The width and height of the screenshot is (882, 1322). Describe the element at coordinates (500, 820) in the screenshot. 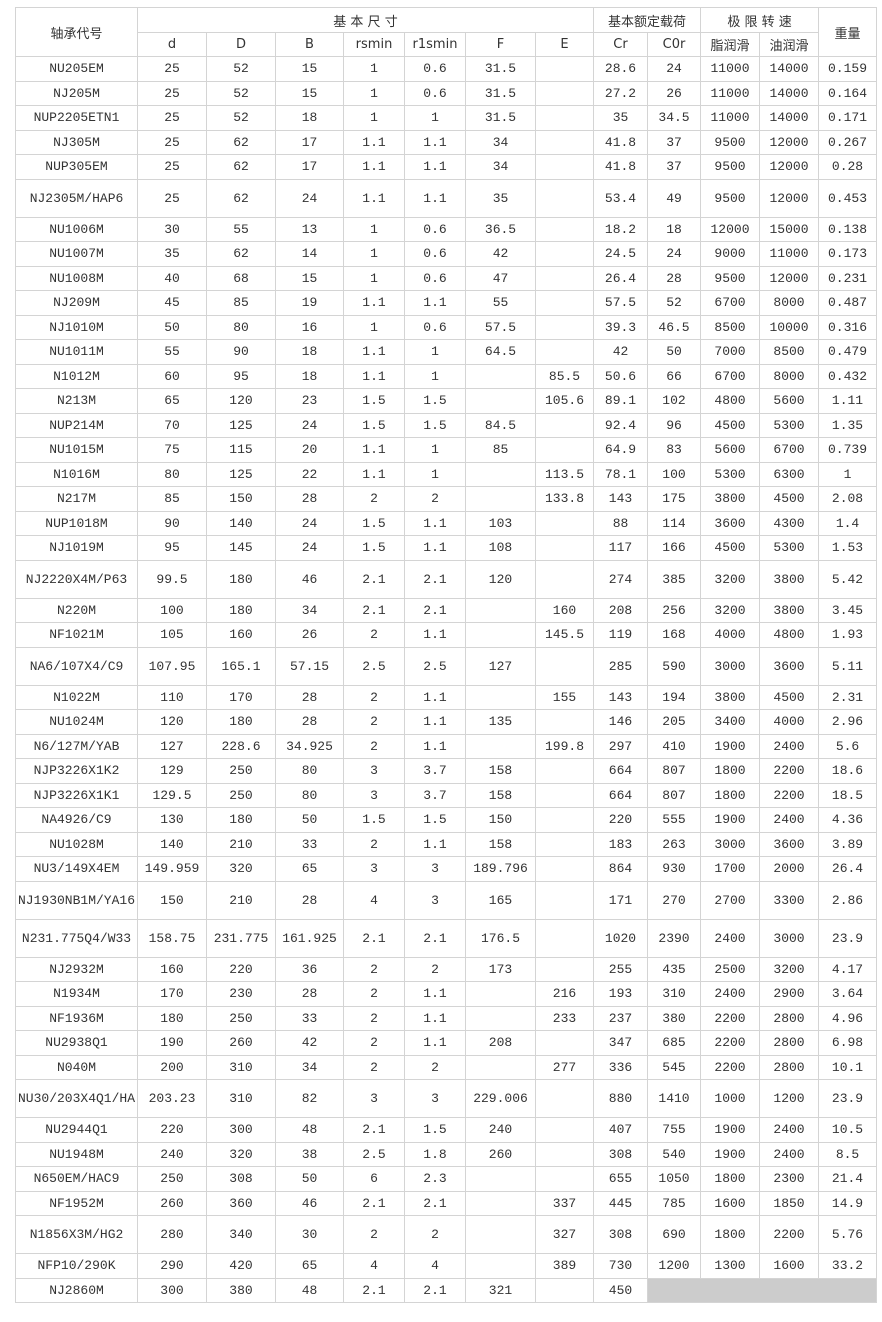

I see `table-cell: 150` at that location.